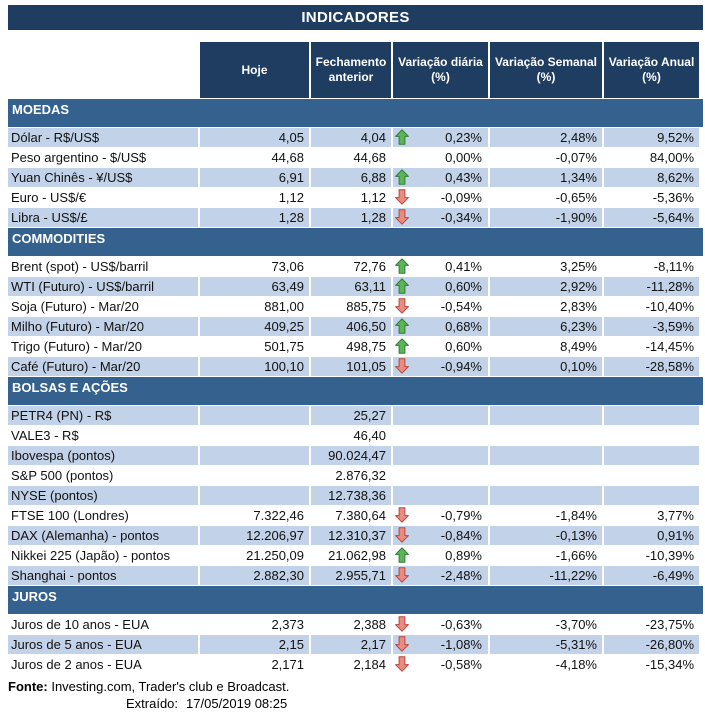  What do you see at coordinates (366, 346) in the screenshot?
I see `fechamento-anterior-value: 498,75` at bounding box center [366, 346].